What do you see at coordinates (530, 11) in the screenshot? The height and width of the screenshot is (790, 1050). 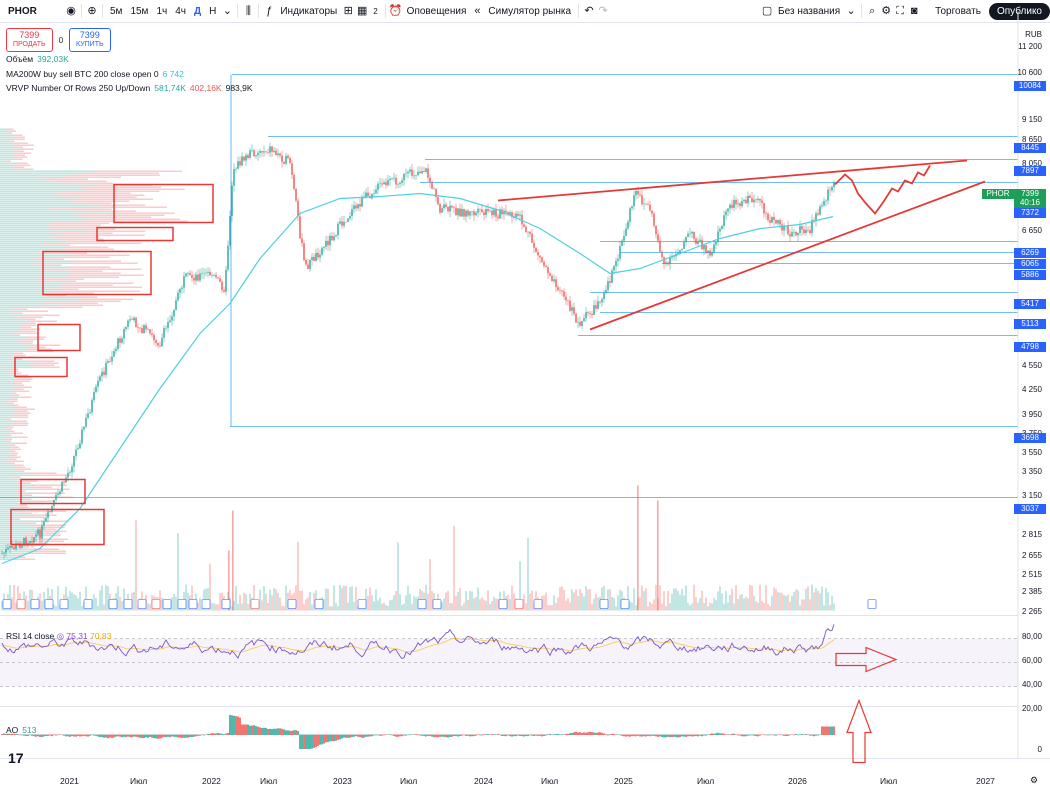 I see `replay-button: Симулятор рынка` at bounding box center [530, 11].